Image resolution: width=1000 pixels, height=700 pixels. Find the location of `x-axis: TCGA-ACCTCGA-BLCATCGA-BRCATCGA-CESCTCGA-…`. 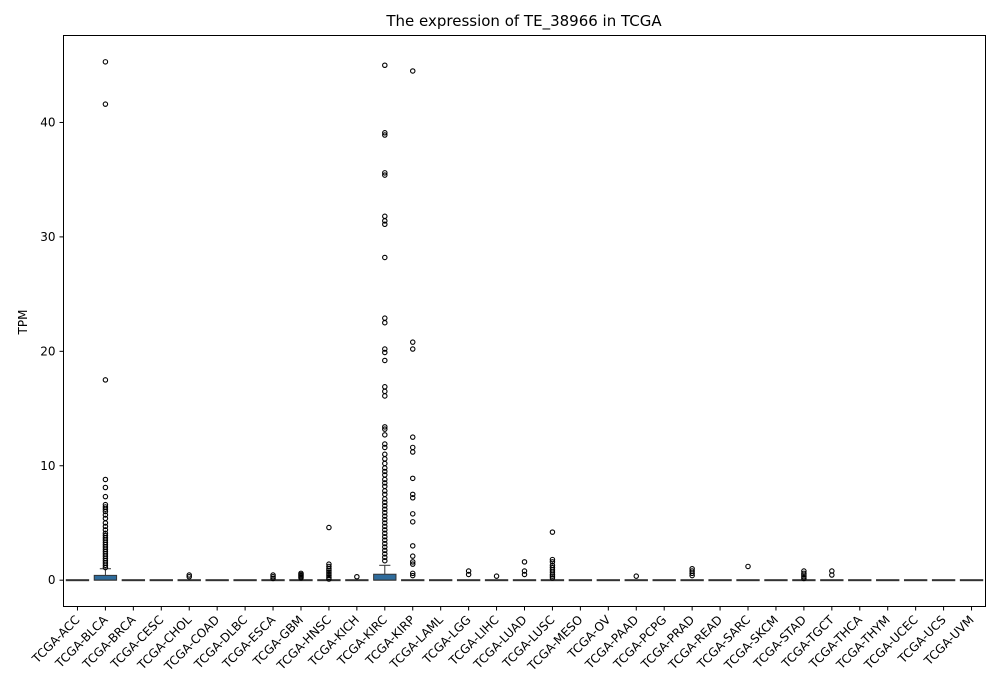

x-axis: TCGA-ACCTCGA-BLCATCGA-BRCATCGA-CESCTCGA-… is located at coordinates (503, 640).